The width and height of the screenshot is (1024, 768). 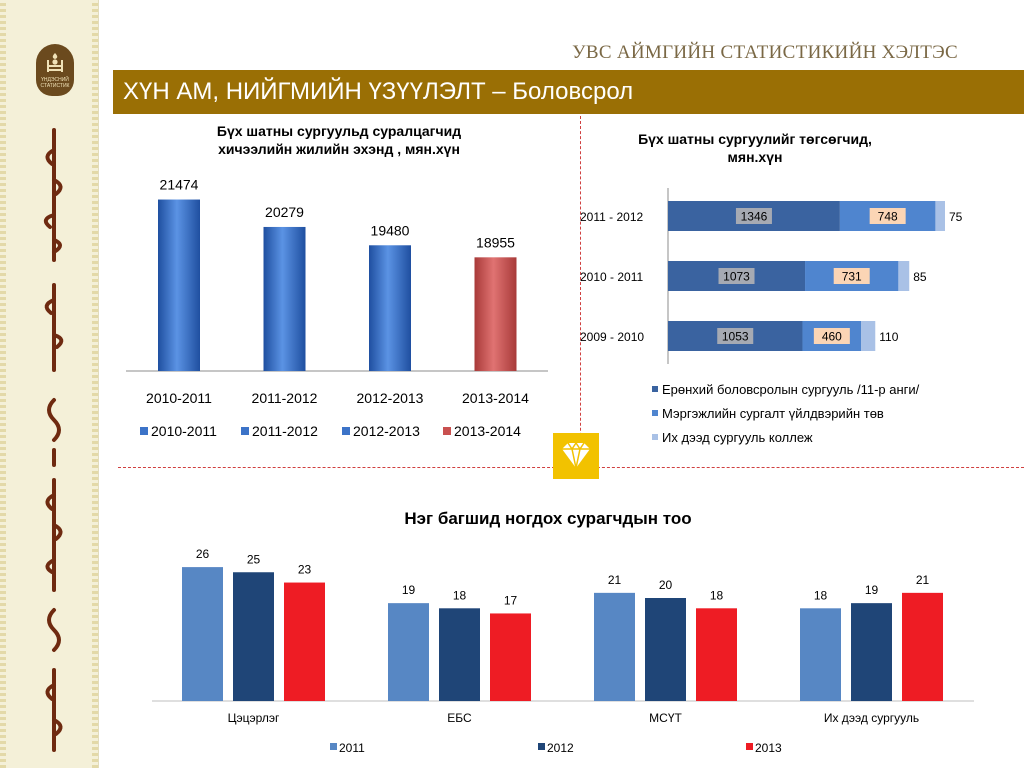 What do you see at coordinates (254, 718) in the screenshot?
I see `ratio-category-label: Цэцэрлэг` at bounding box center [254, 718].